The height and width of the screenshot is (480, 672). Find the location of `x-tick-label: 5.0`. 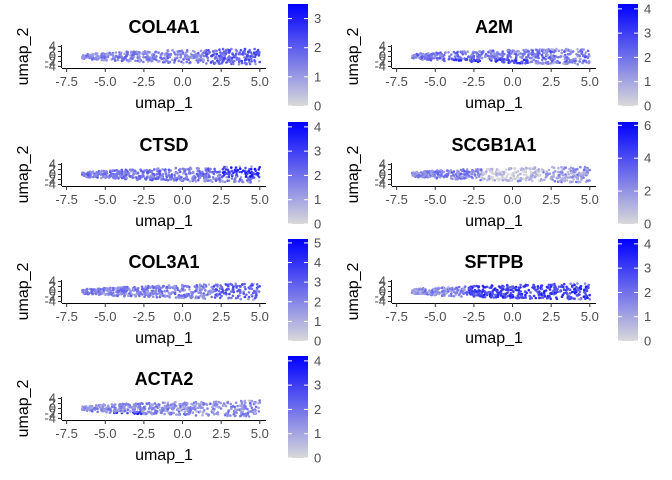

x-tick-label: 5.0 is located at coordinates (590, 316).